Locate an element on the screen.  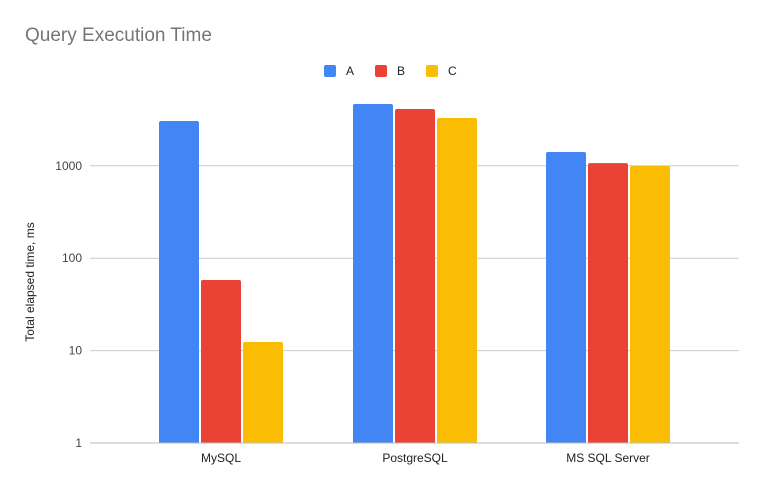
bar-c-postgresql is located at coordinates (457, 280).